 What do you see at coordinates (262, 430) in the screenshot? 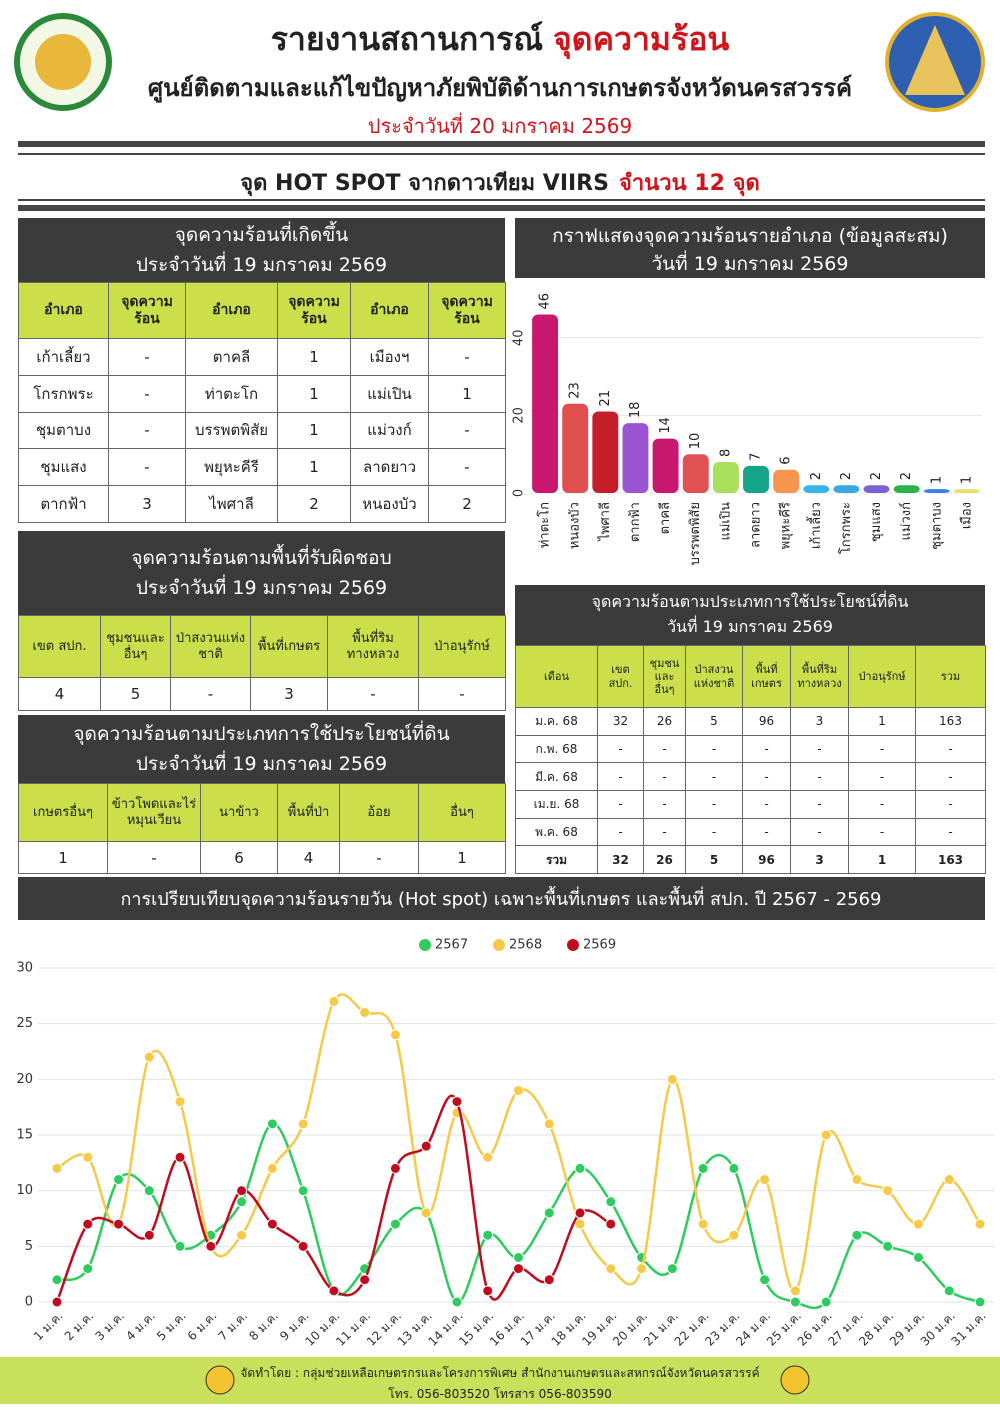
I see `row: ชุมตาบง - บรรพตพิสัย 1 แม่วงก์ -` at bounding box center [262, 430].